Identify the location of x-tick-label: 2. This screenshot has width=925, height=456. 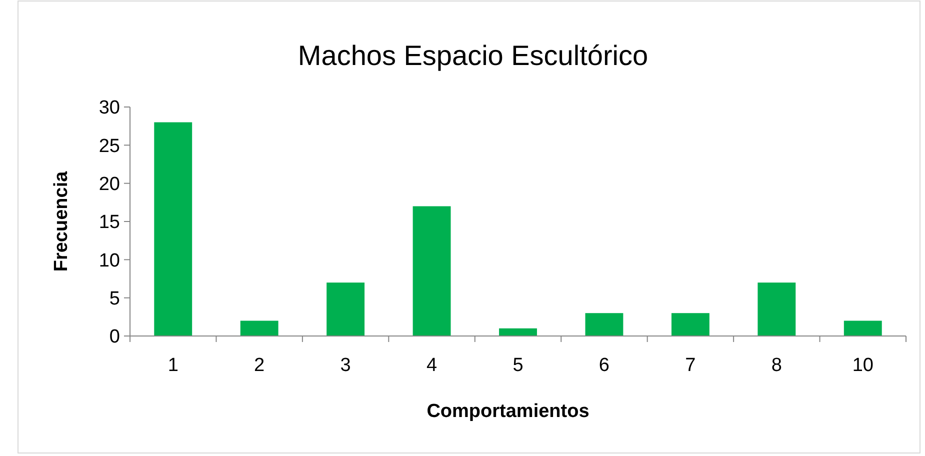
(259, 365).